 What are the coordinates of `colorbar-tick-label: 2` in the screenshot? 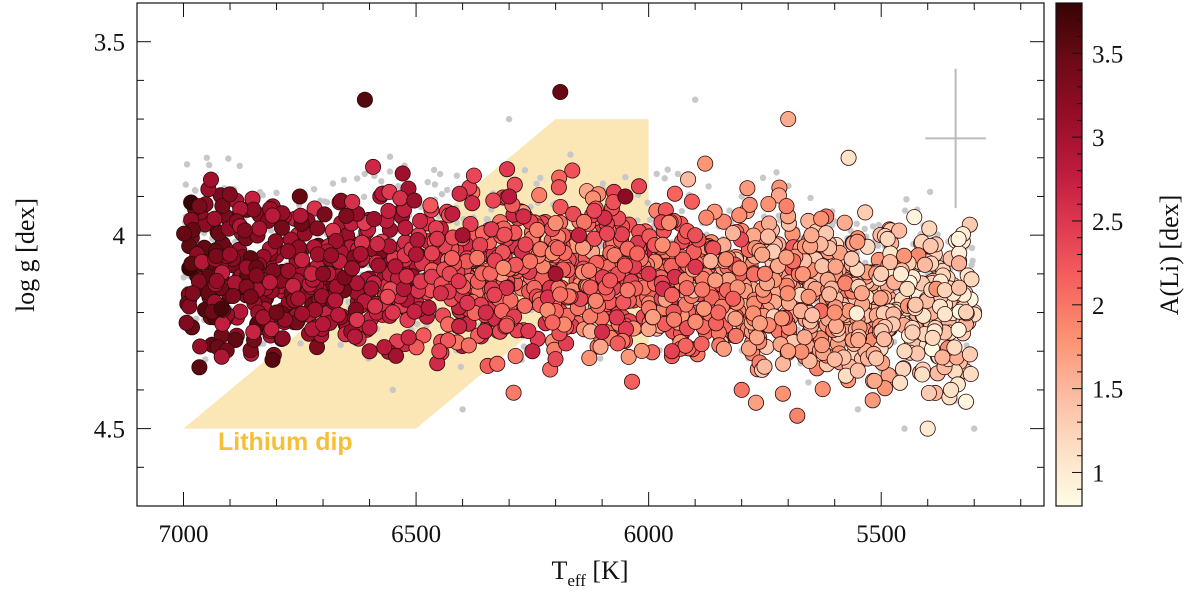 It's located at (1098, 306).